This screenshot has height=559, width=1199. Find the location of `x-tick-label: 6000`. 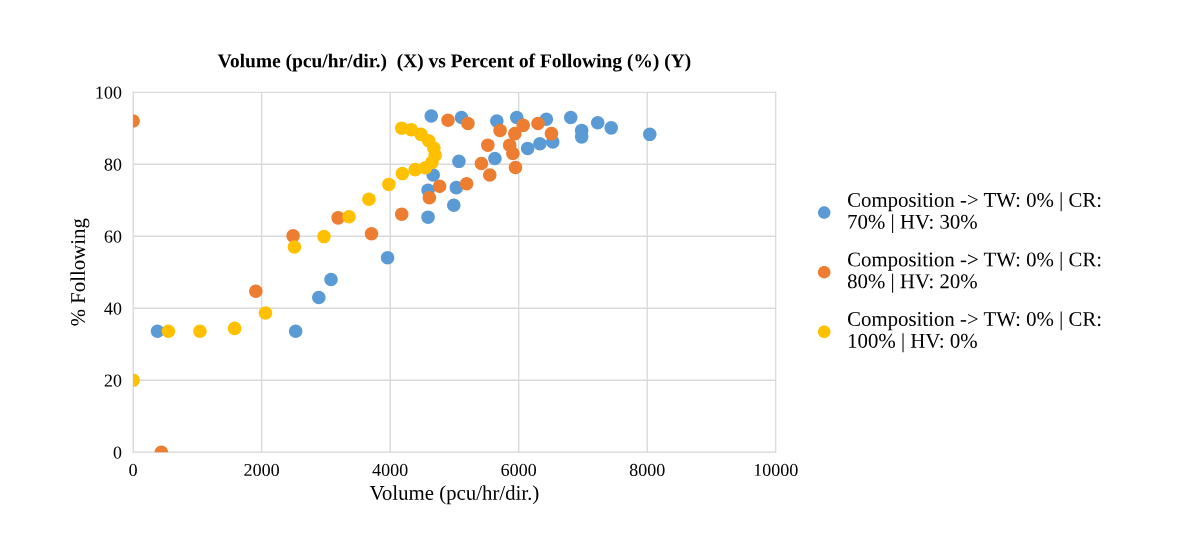

x-tick-label: 6000 is located at coordinates (519, 470).